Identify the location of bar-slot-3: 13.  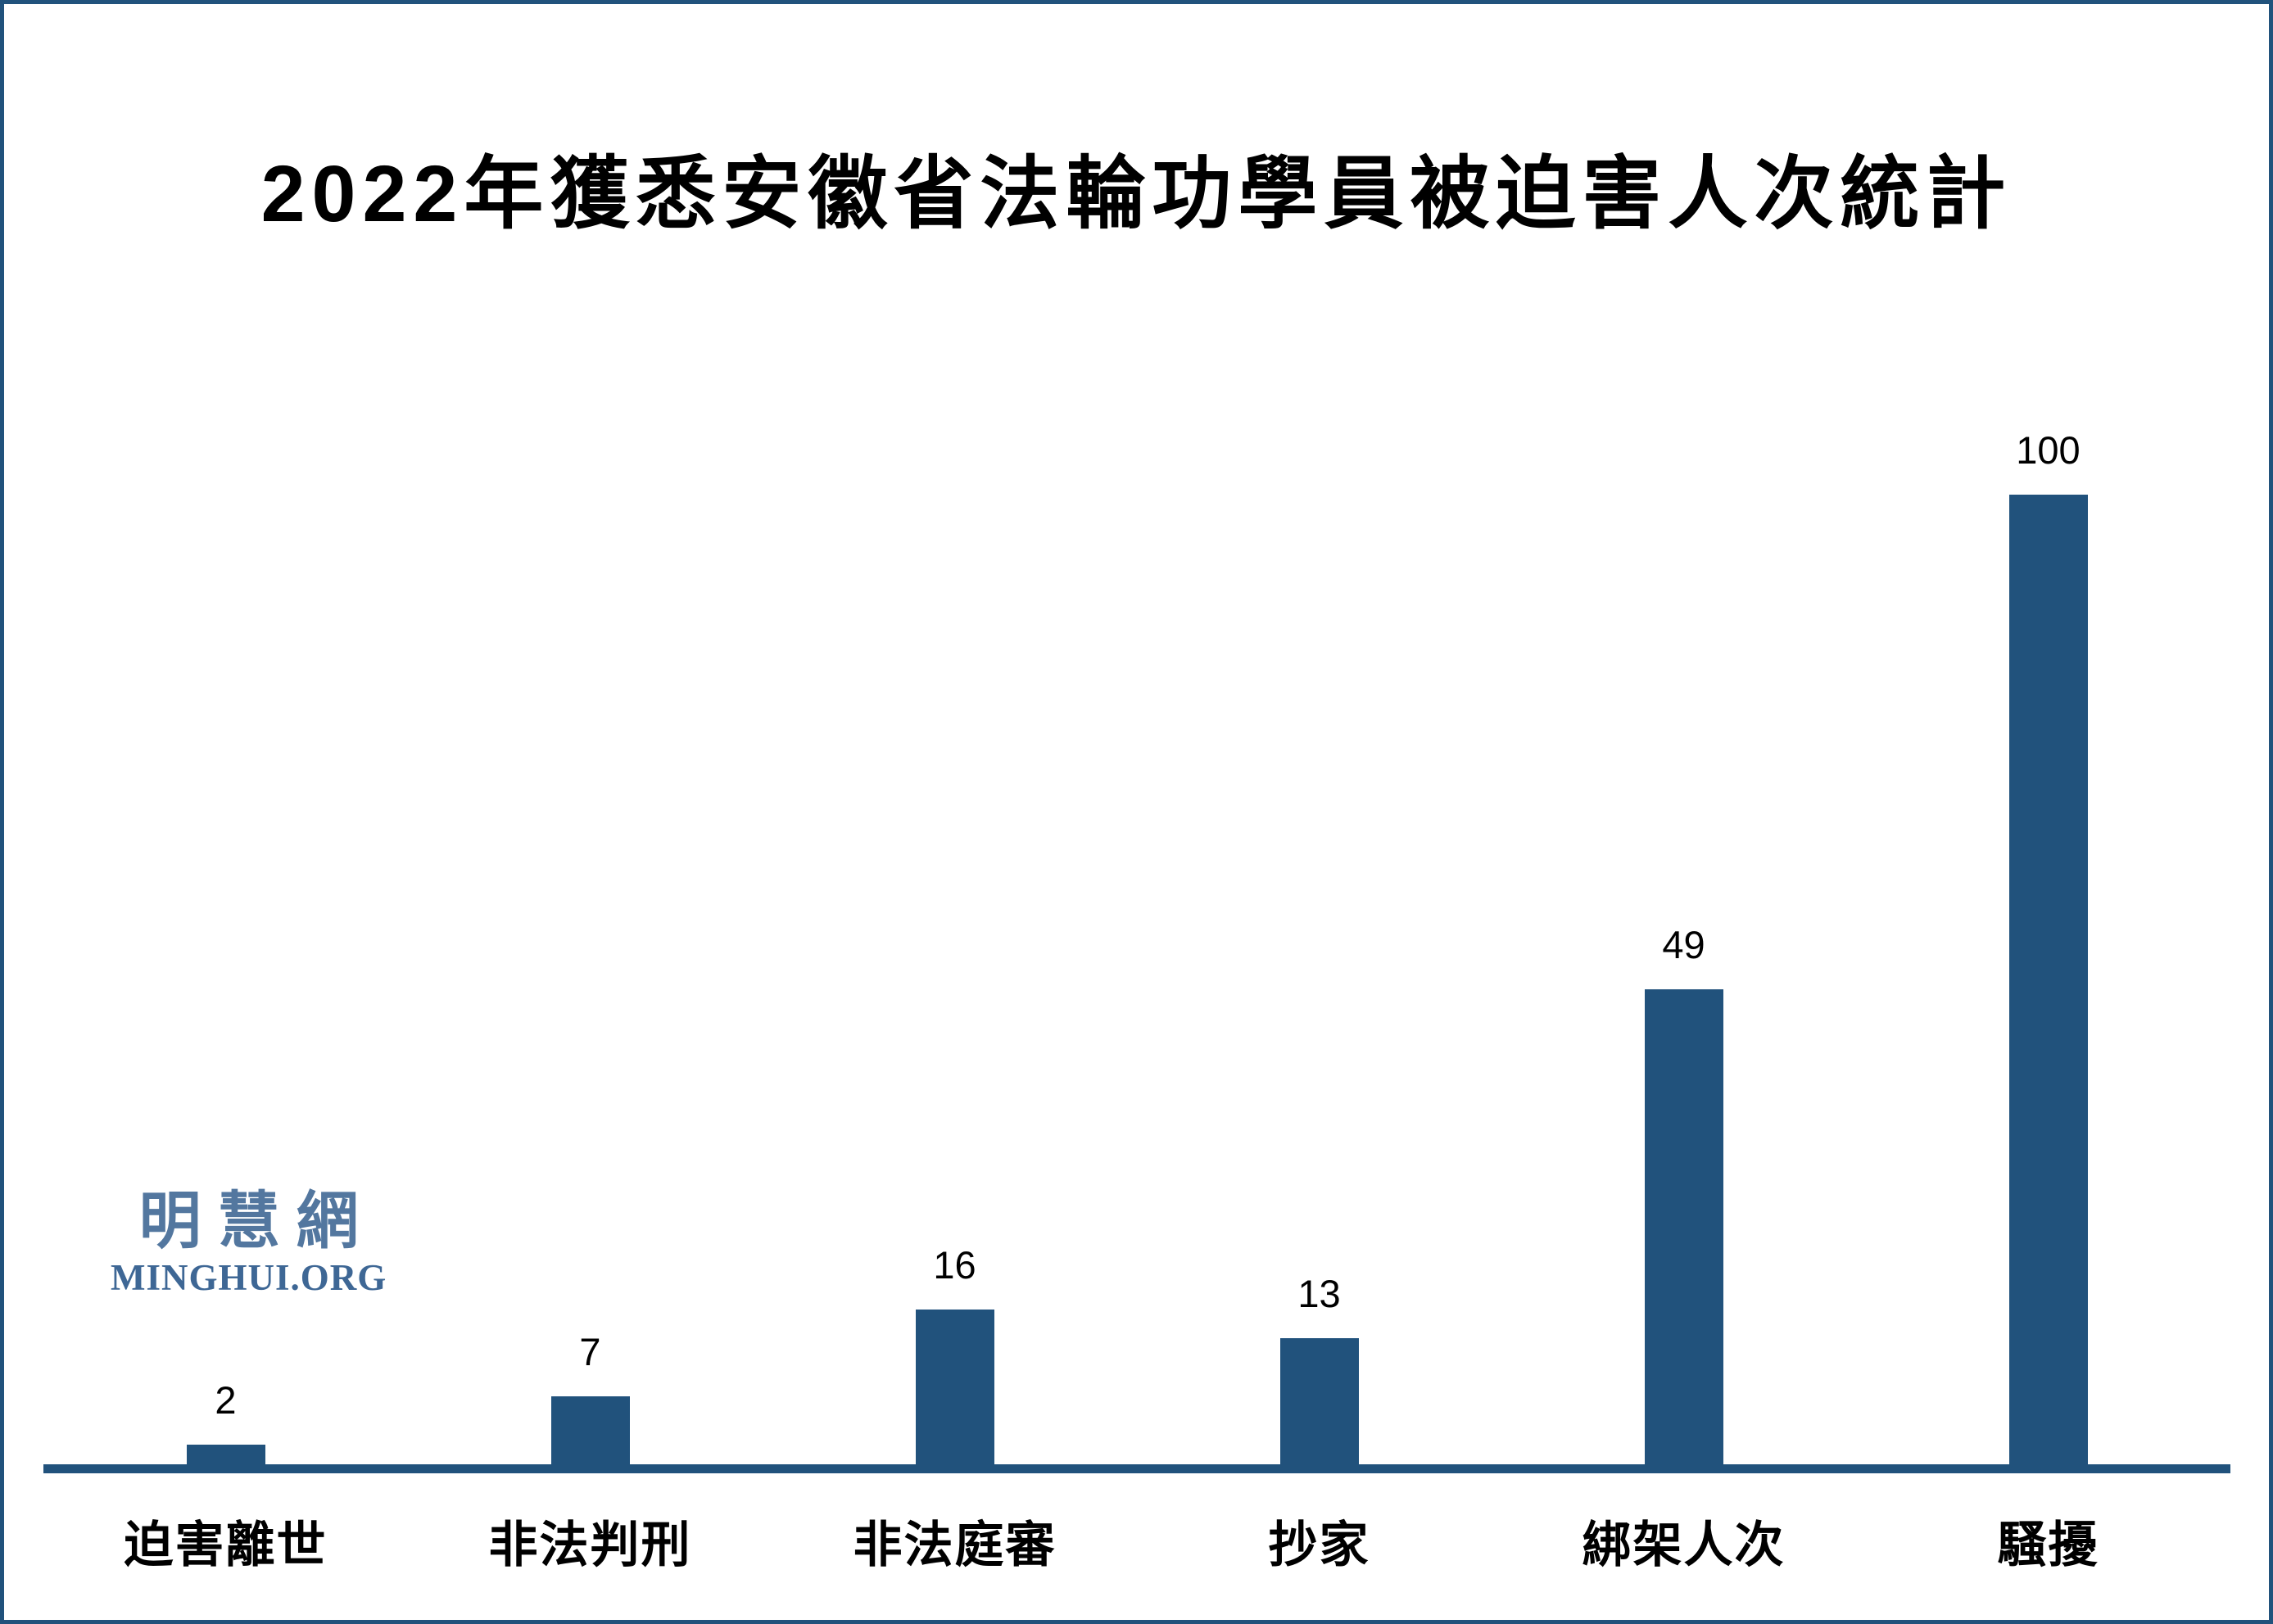
(1319, 1368).